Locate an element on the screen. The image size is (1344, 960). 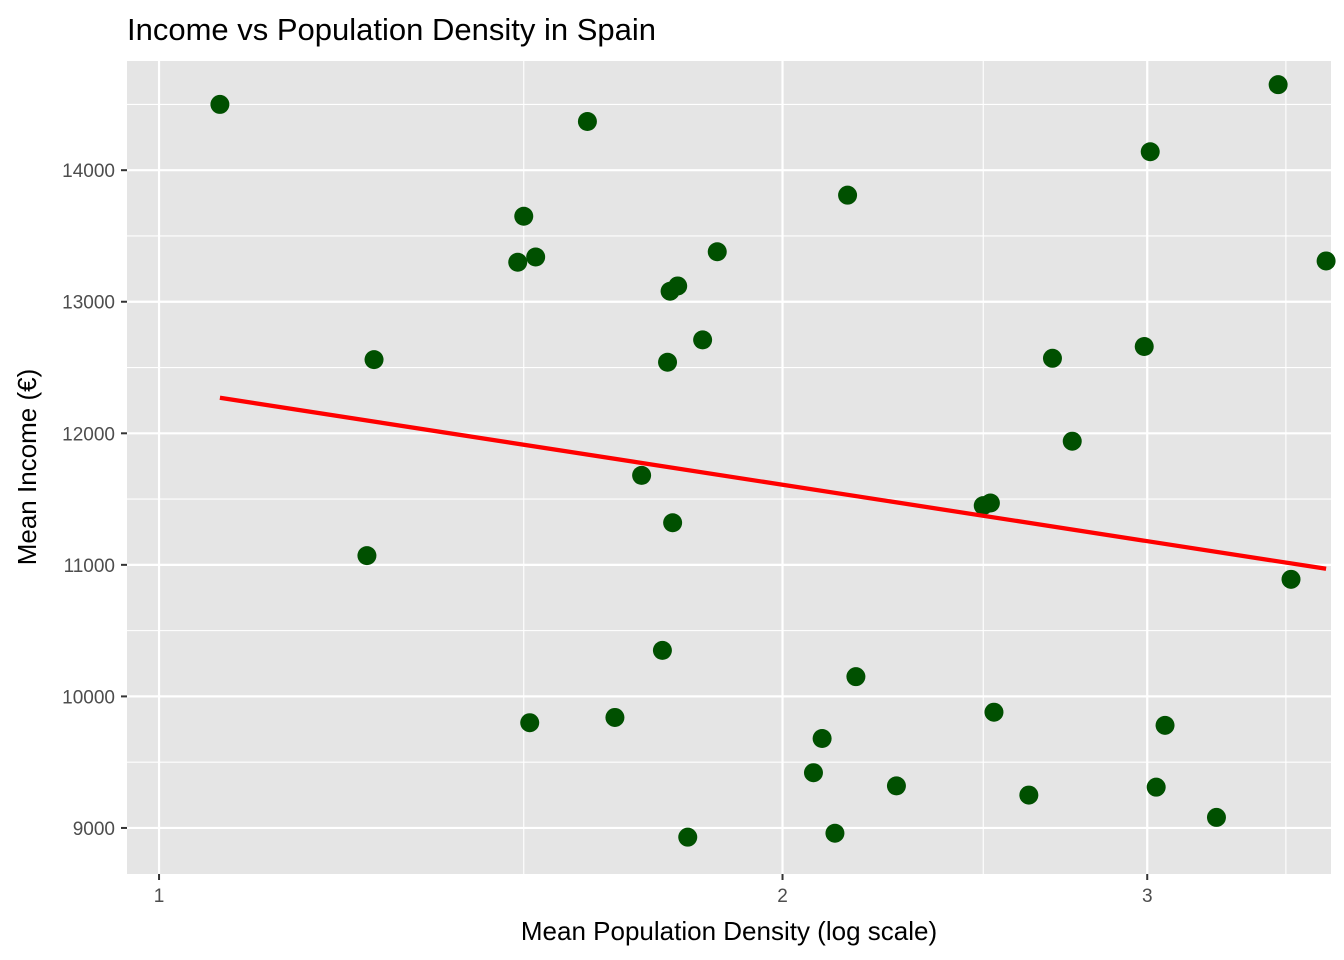
y-tick-label: 10000 is located at coordinates (88, 697).